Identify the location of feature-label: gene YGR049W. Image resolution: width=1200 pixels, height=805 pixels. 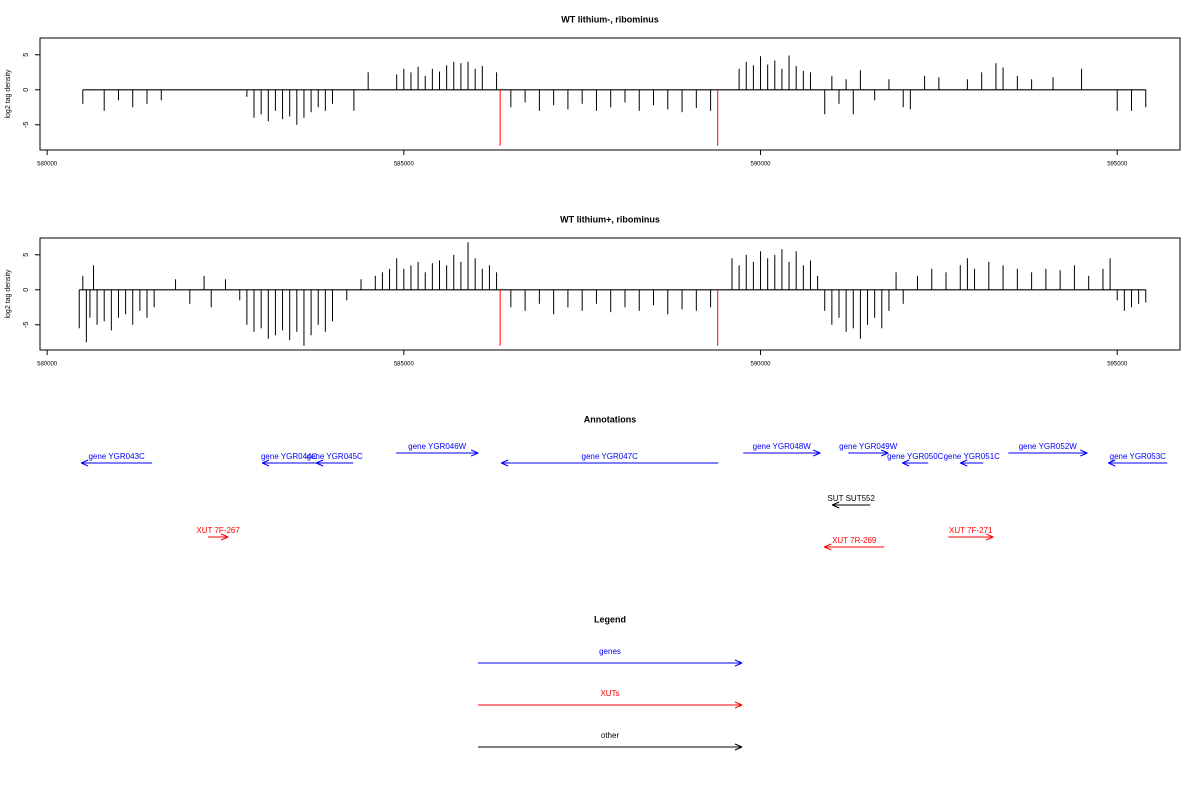
(868, 446).